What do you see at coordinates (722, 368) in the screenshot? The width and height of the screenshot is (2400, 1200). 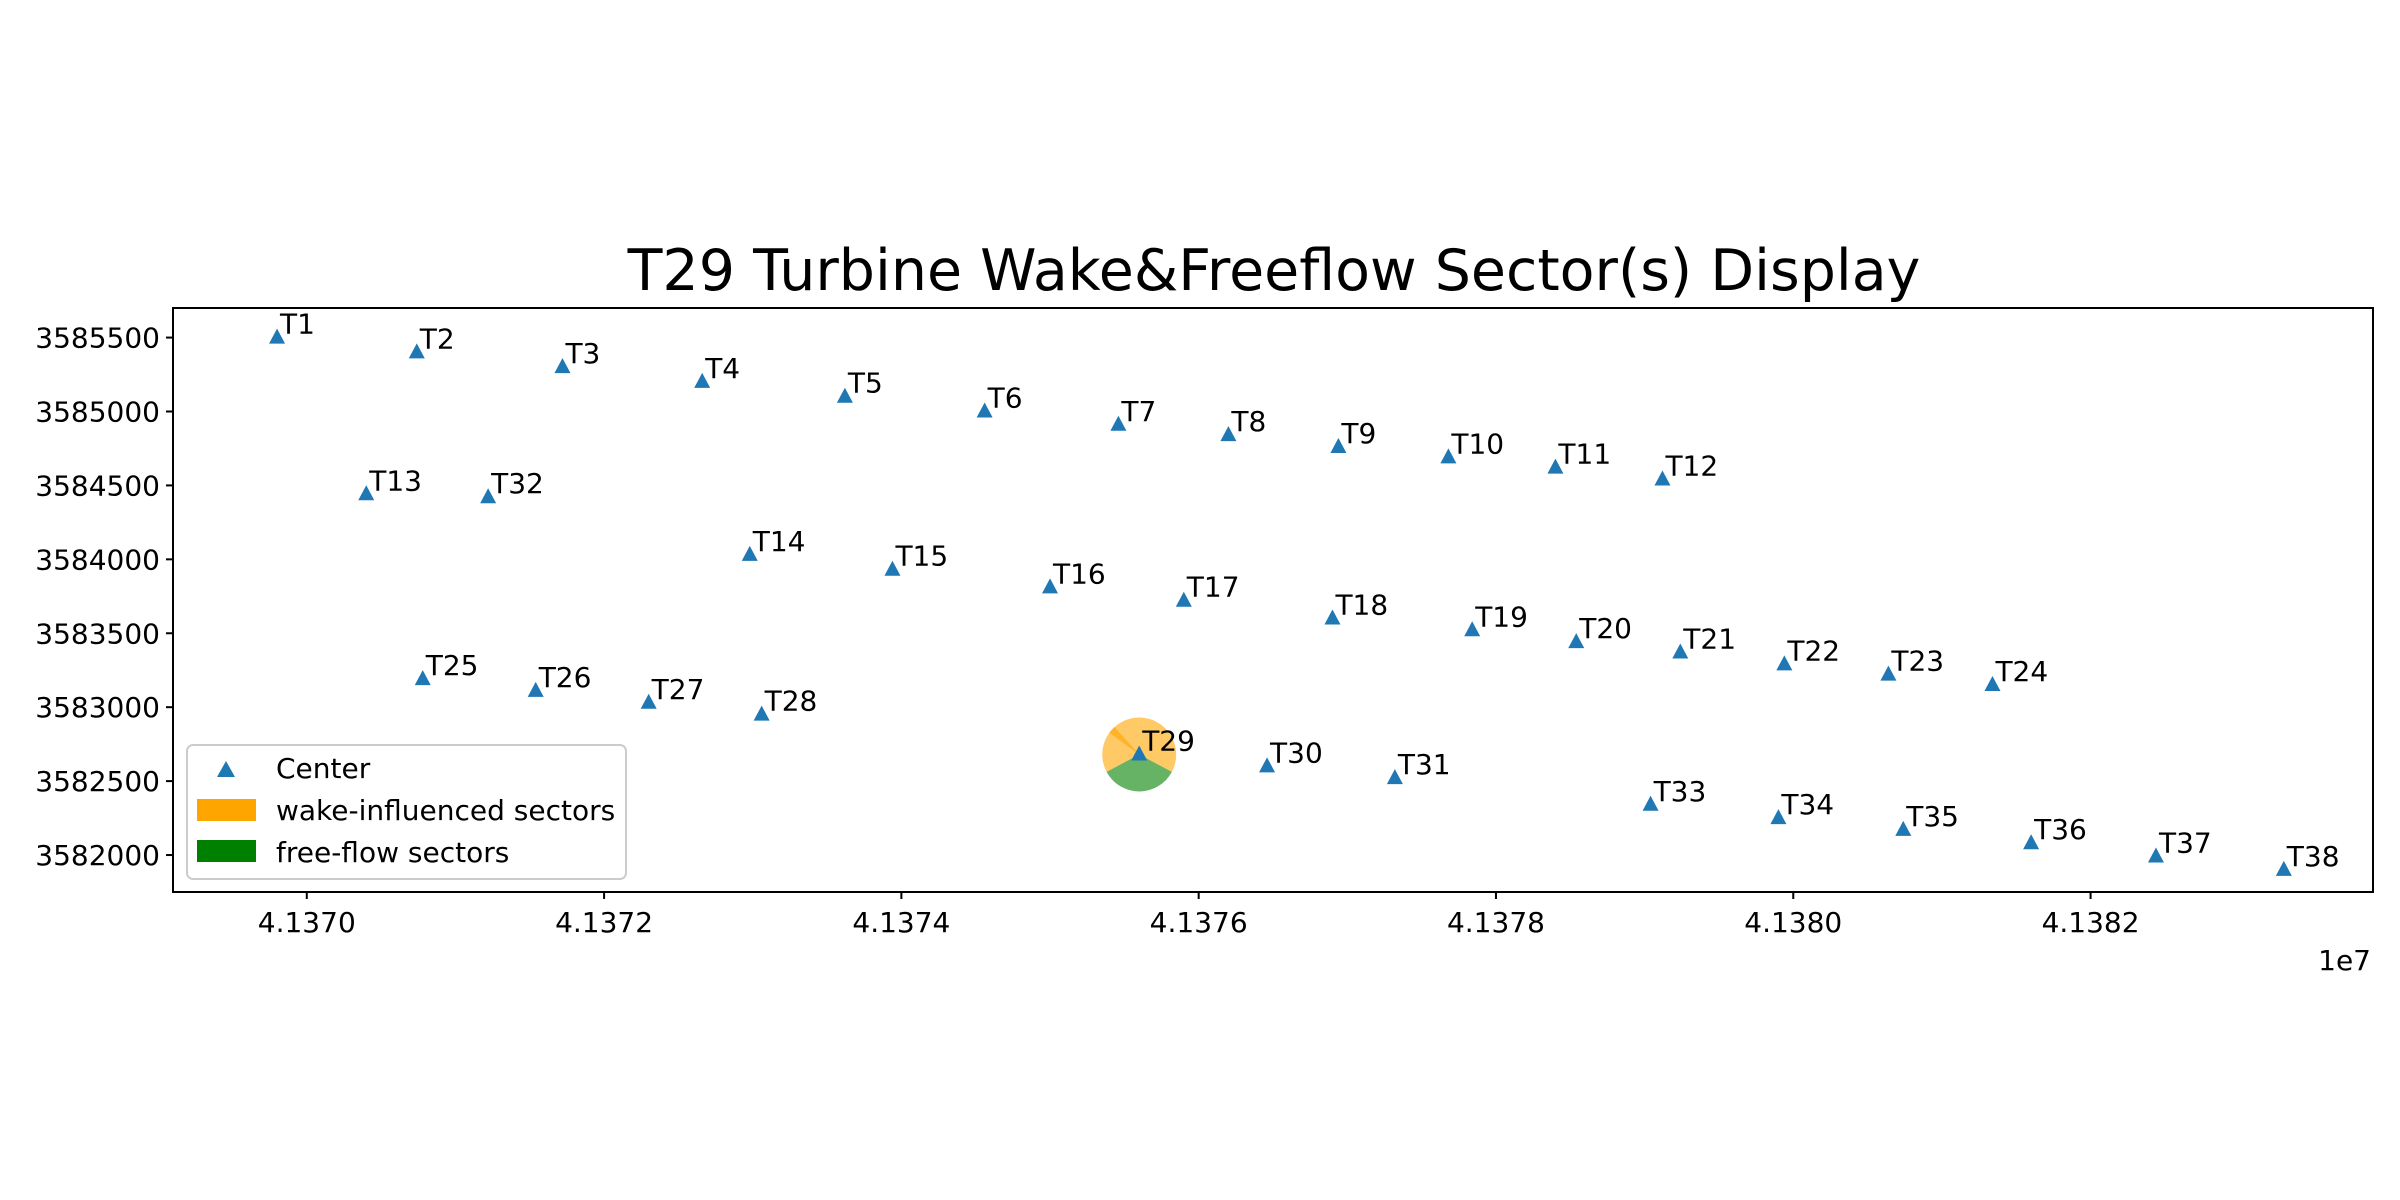 I see `turbine-label: T4` at bounding box center [722, 368].